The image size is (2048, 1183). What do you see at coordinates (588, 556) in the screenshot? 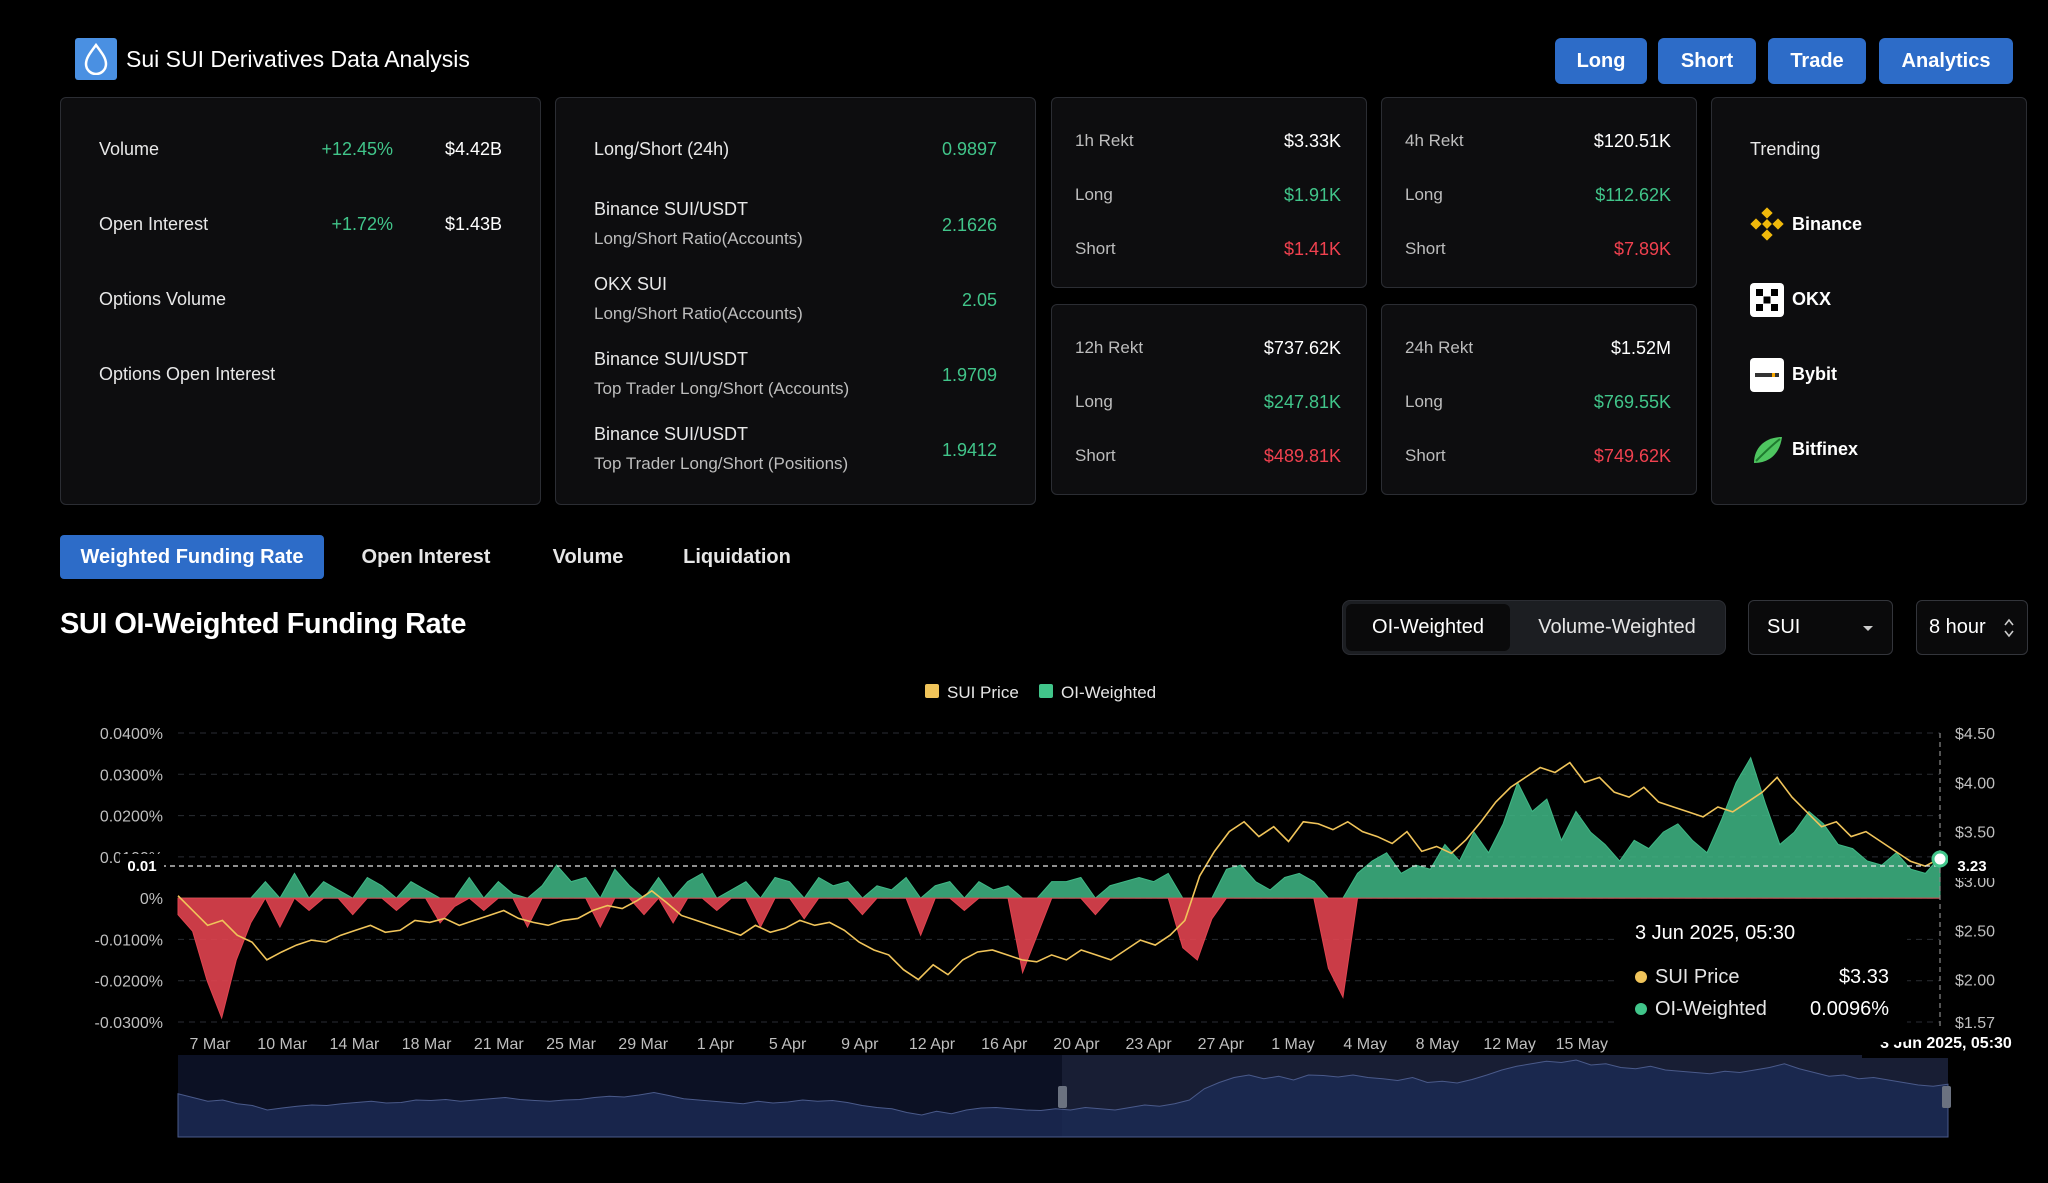
I see `tab-volume: Volume` at bounding box center [588, 556].